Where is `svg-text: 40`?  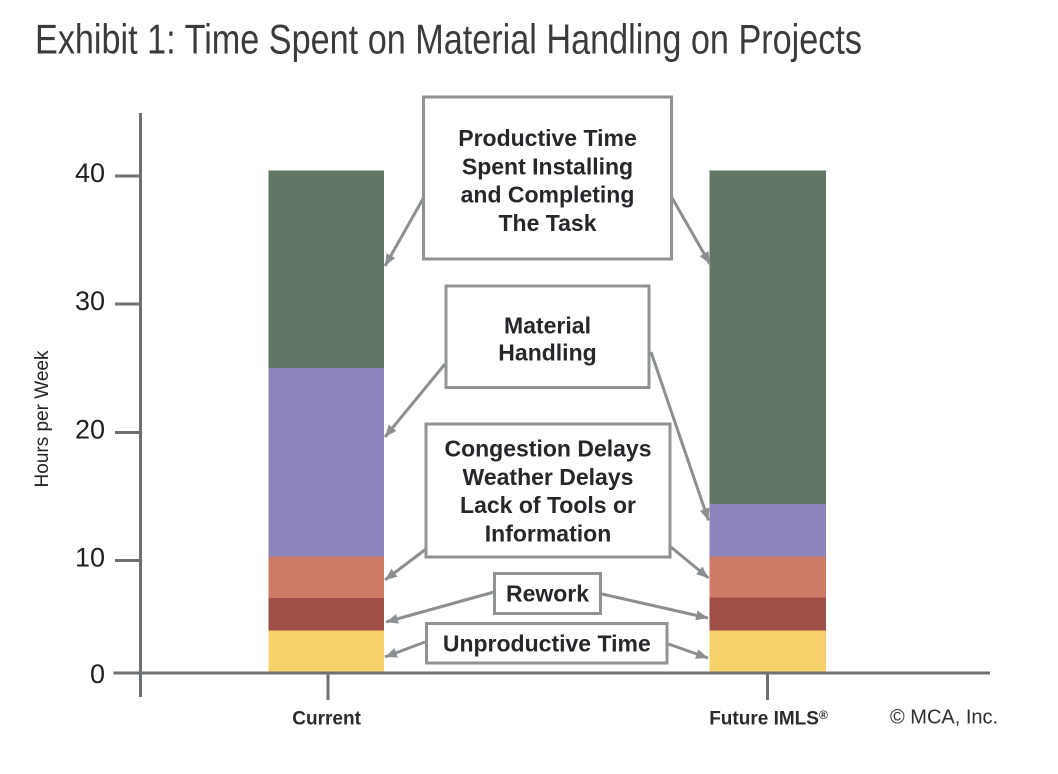
svg-text: 40 is located at coordinates (90, 173).